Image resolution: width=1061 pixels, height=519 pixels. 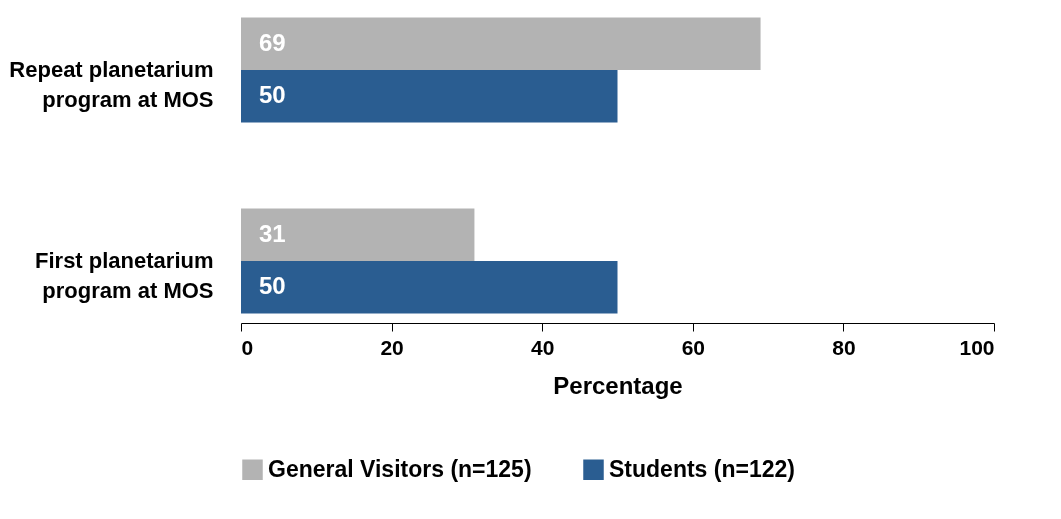 What do you see at coordinates (844, 347) in the screenshot?
I see `x-tick-label: 80` at bounding box center [844, 347].